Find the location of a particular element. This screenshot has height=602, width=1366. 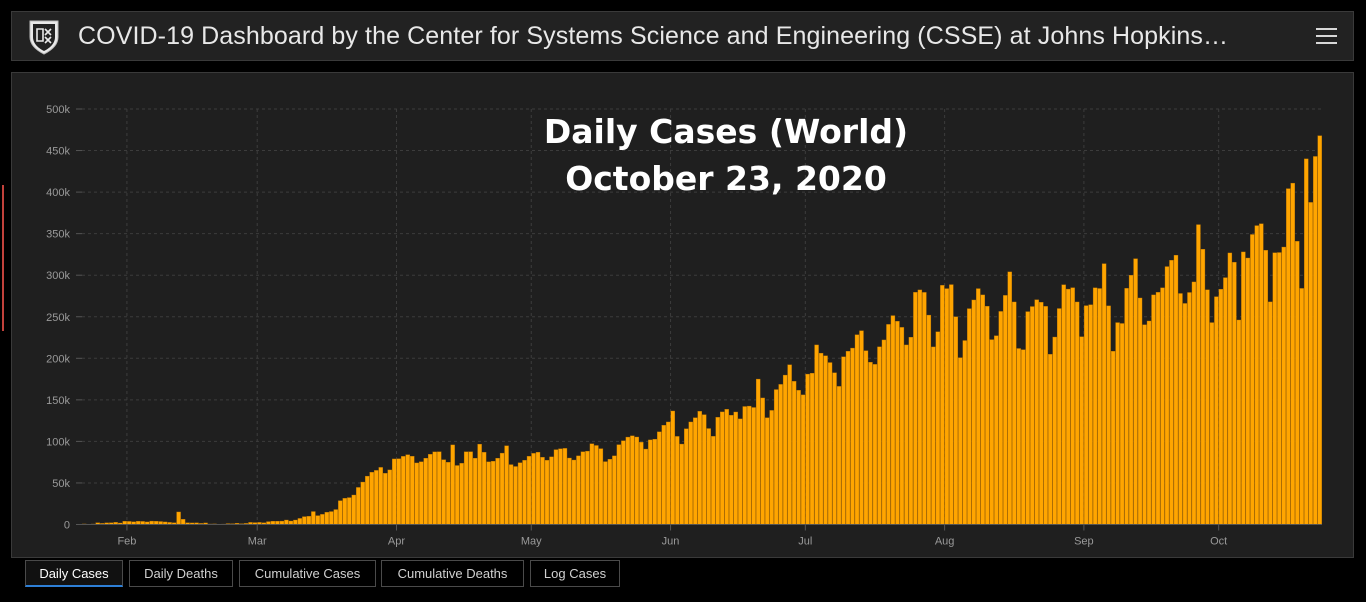

hamburger-menu-icon is located at coordinates (1327, 36).